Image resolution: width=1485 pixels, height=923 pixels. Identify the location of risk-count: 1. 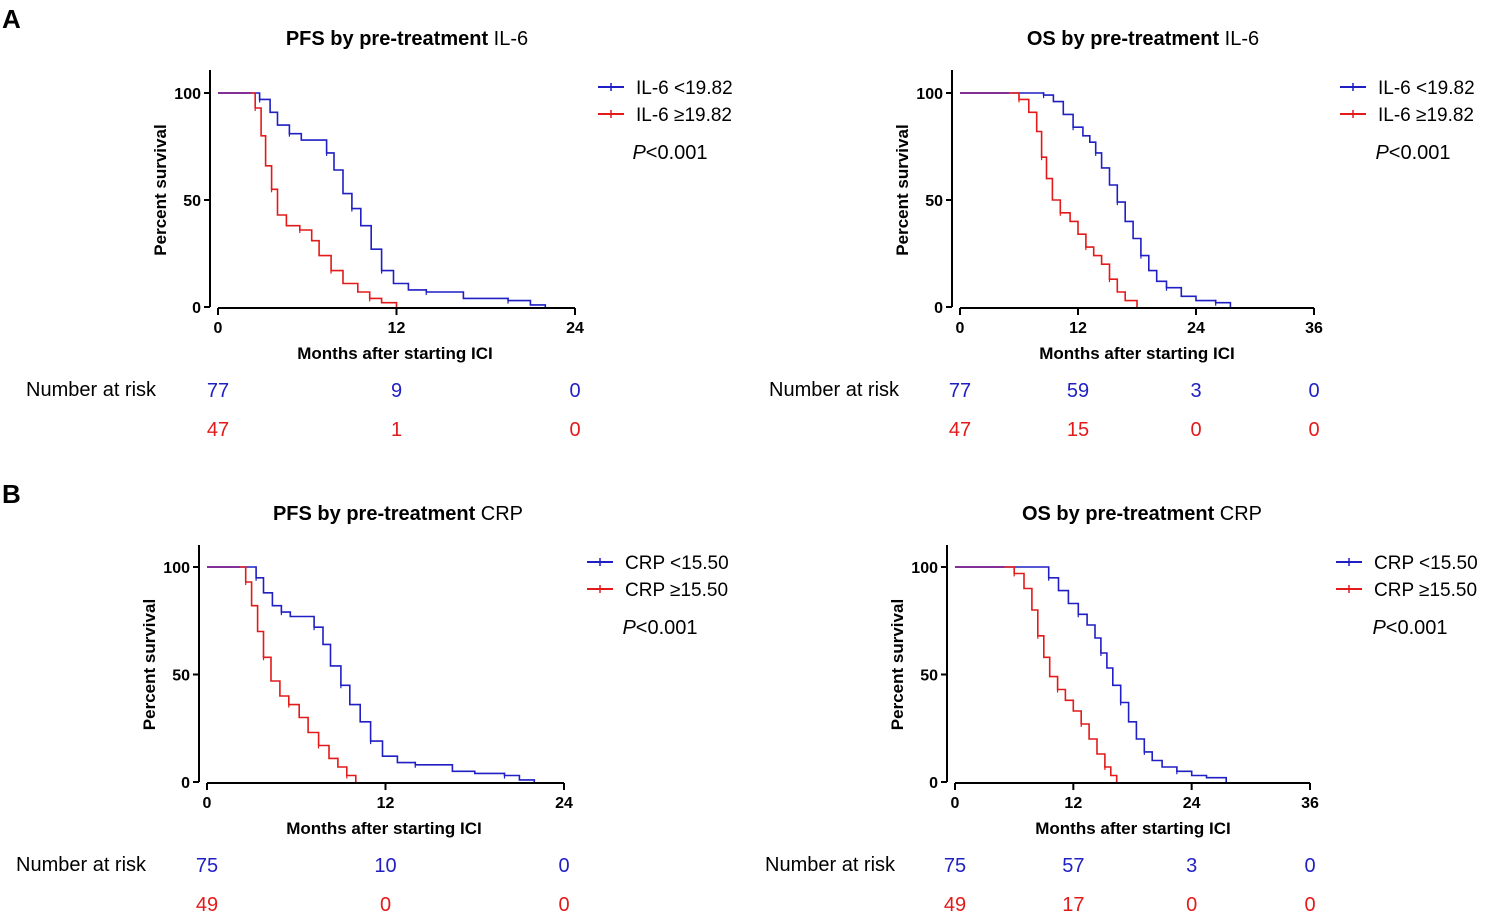
(396, 430).